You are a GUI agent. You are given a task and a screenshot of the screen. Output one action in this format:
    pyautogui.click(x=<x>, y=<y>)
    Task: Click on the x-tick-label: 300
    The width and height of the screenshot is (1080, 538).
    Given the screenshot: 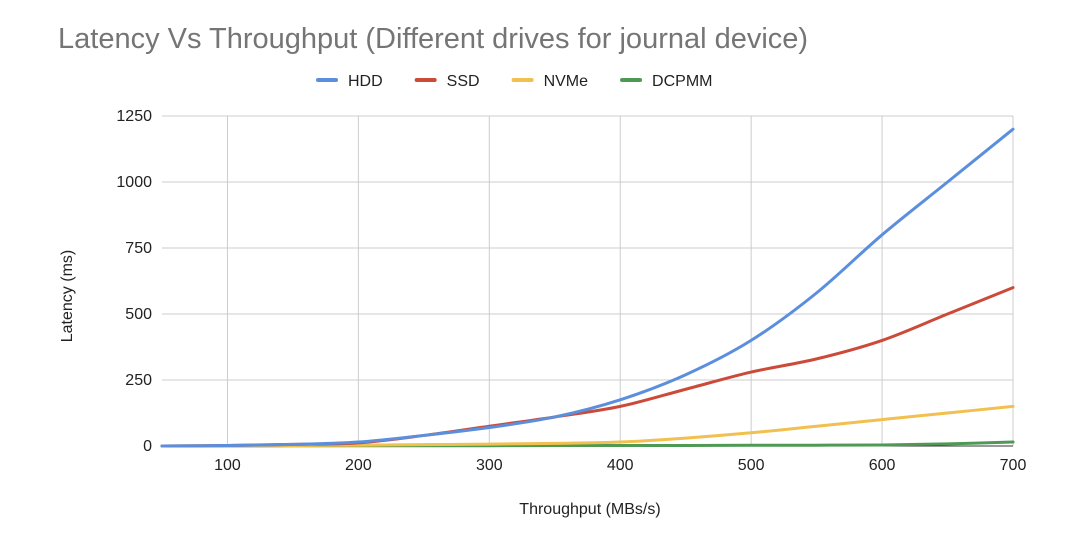 What is the action you would take?
    pyautogui.click(x=489, y=465)
    